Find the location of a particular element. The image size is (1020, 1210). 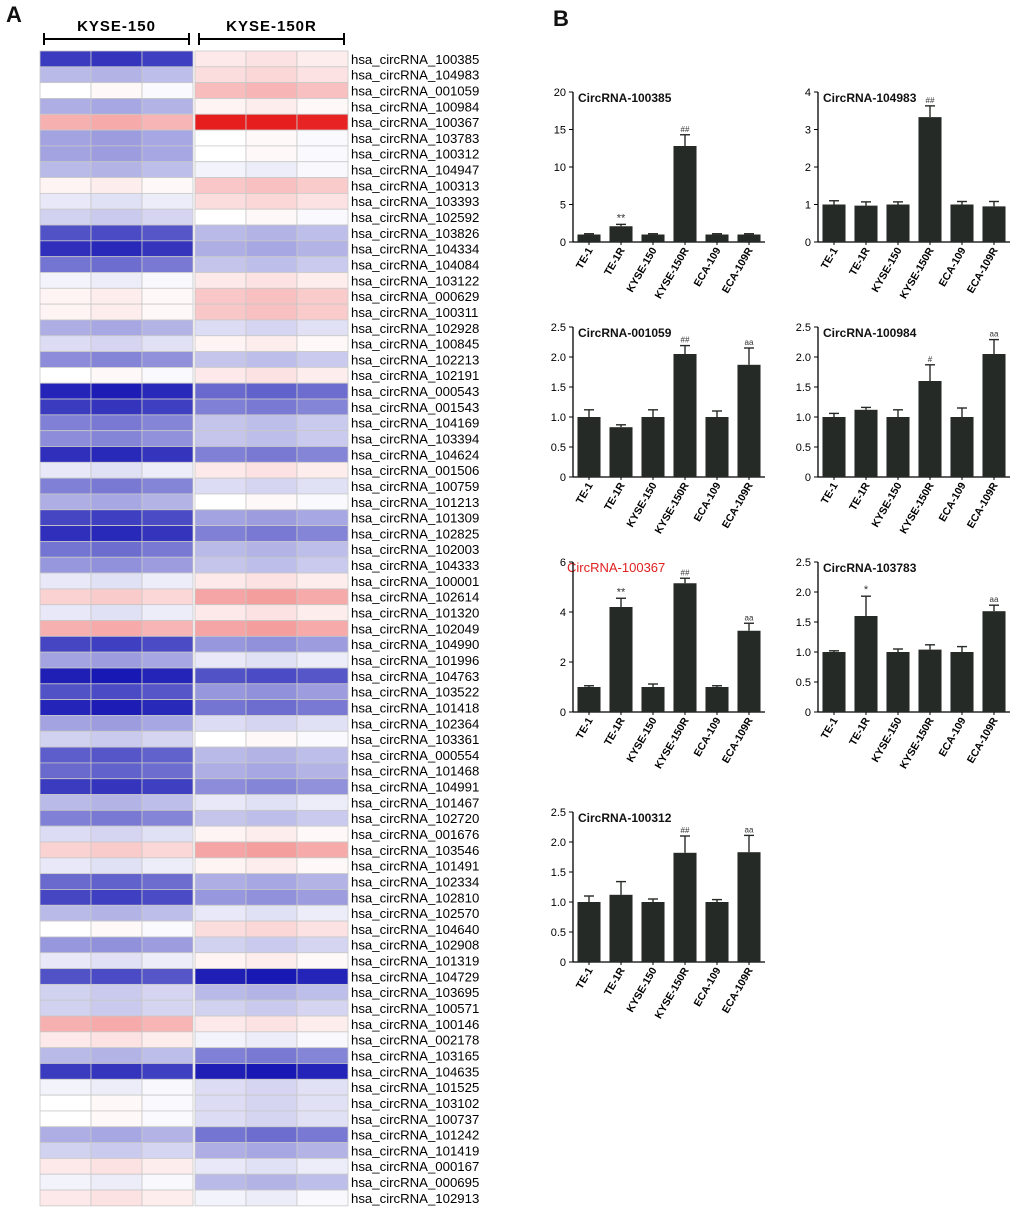

heatmap-row-label: hsa_circRNA_101468 is located at coordinates (415, 771).